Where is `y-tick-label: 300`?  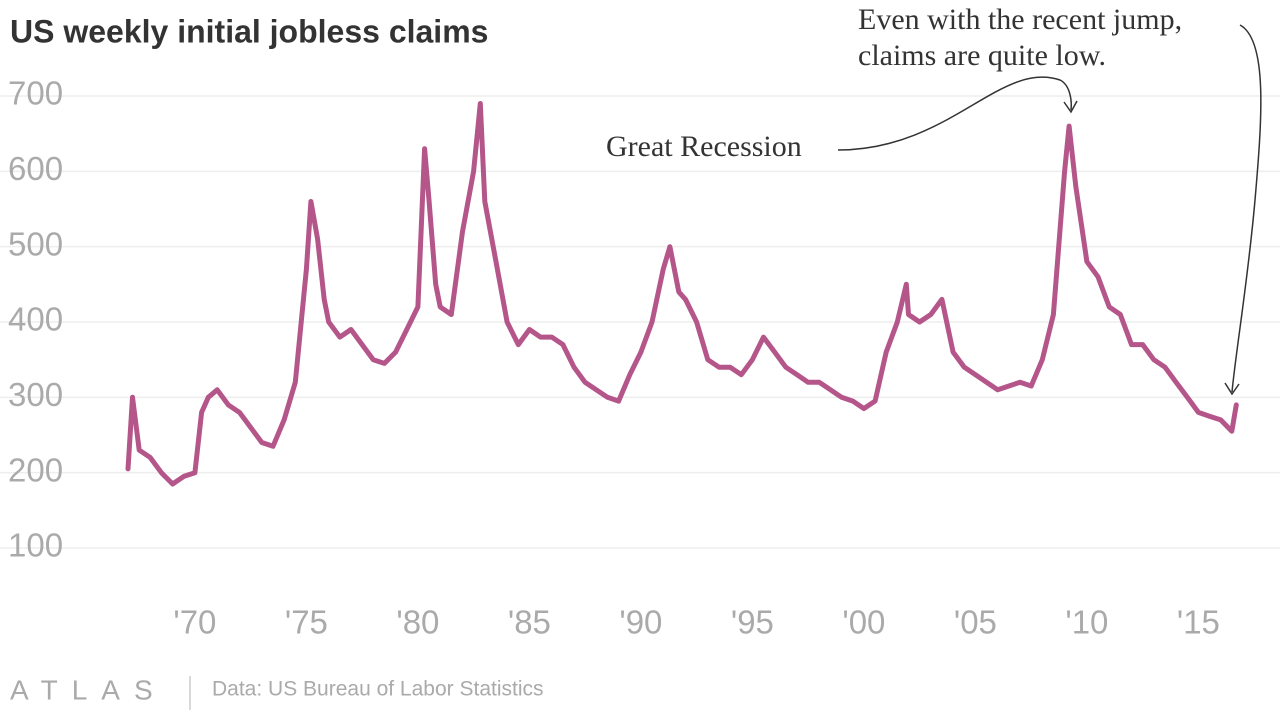
y-tick-label: 300 is located at coordinates (35, 394).